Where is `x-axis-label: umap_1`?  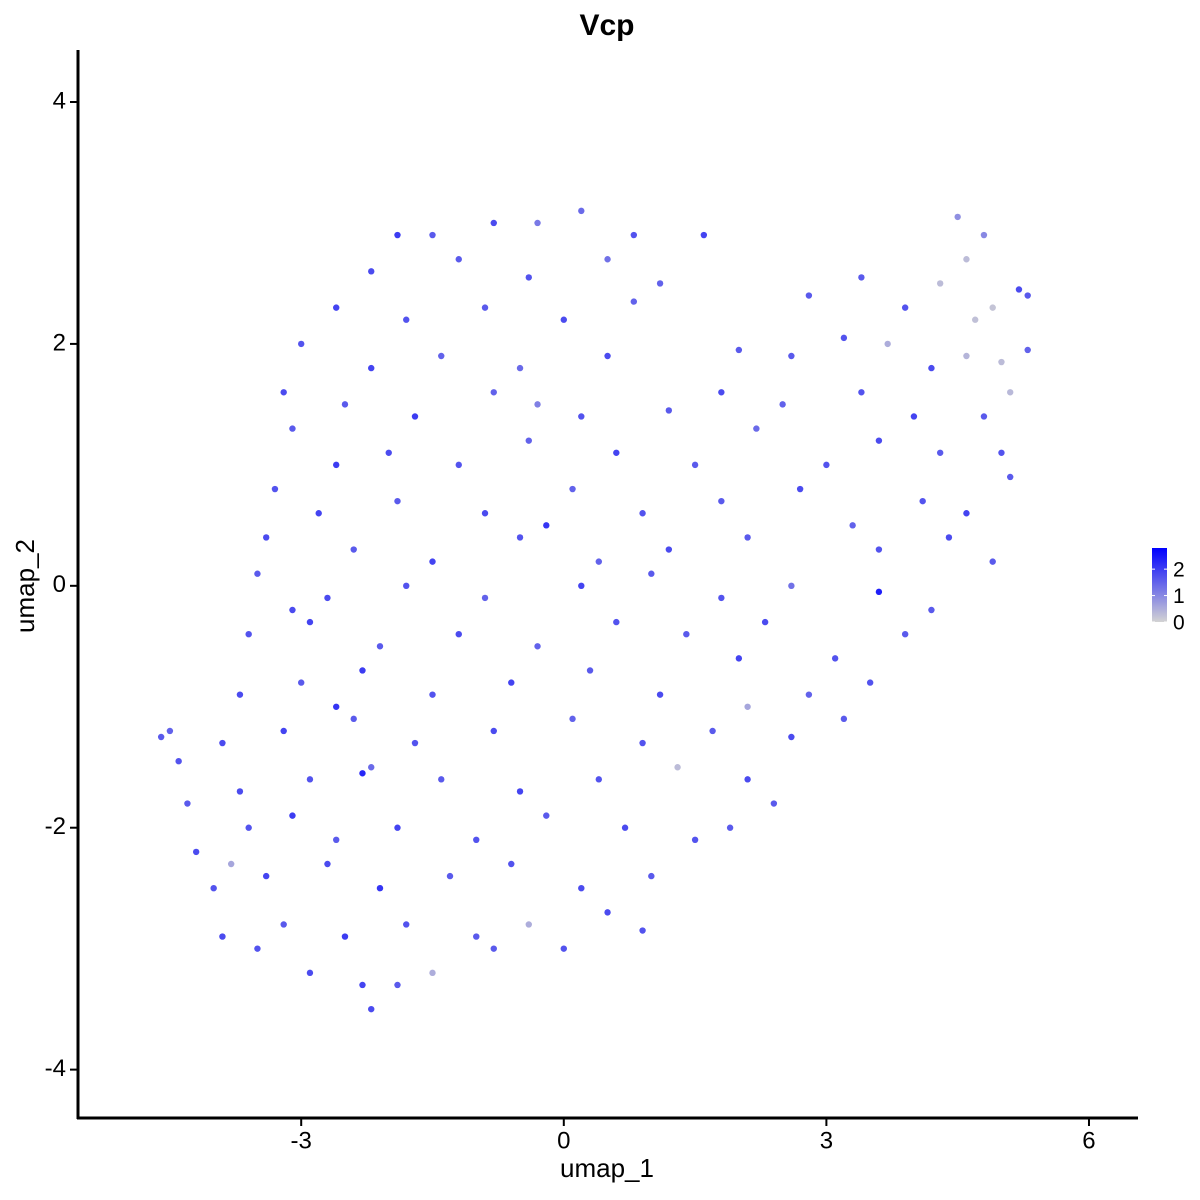 x-axis-label: umap_1 is located at coordinates (607, 1168).